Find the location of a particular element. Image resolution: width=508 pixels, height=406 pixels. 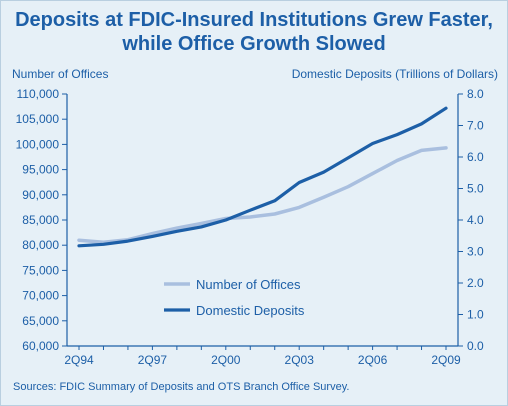

x-tick-label: 2Q97 is located at coordinates (153, 360).